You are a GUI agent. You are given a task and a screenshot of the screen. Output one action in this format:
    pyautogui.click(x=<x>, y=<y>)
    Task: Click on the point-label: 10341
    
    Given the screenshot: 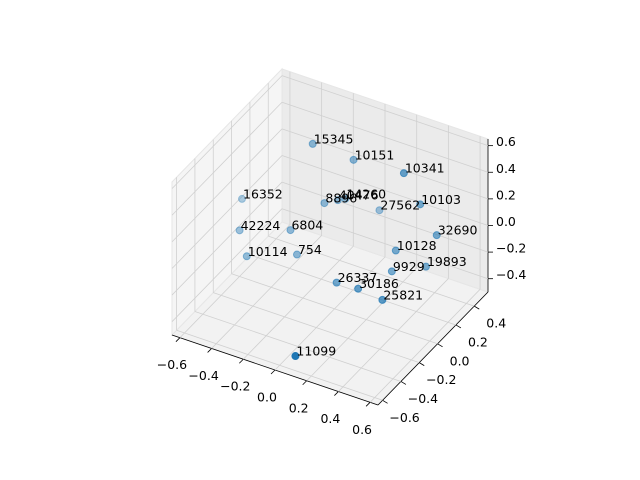 What is the action you would take?
    pyautogui.click(x=425, y=168)
    